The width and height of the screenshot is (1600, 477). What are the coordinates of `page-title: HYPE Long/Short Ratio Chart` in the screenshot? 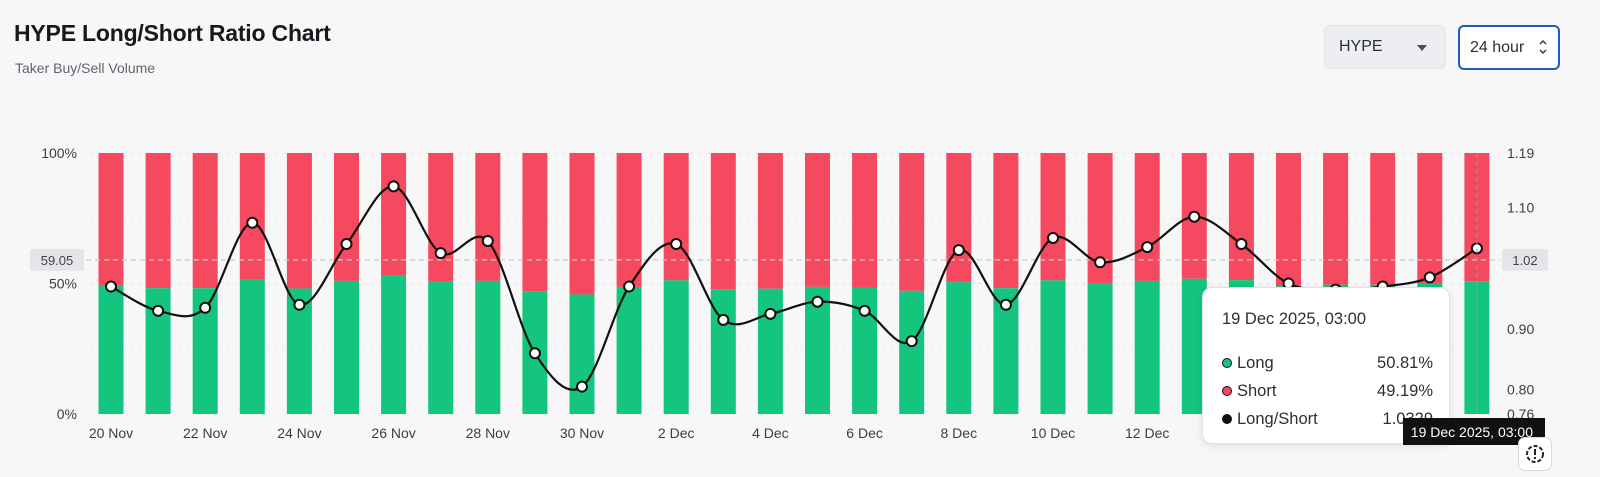 It's located at (172, 33).